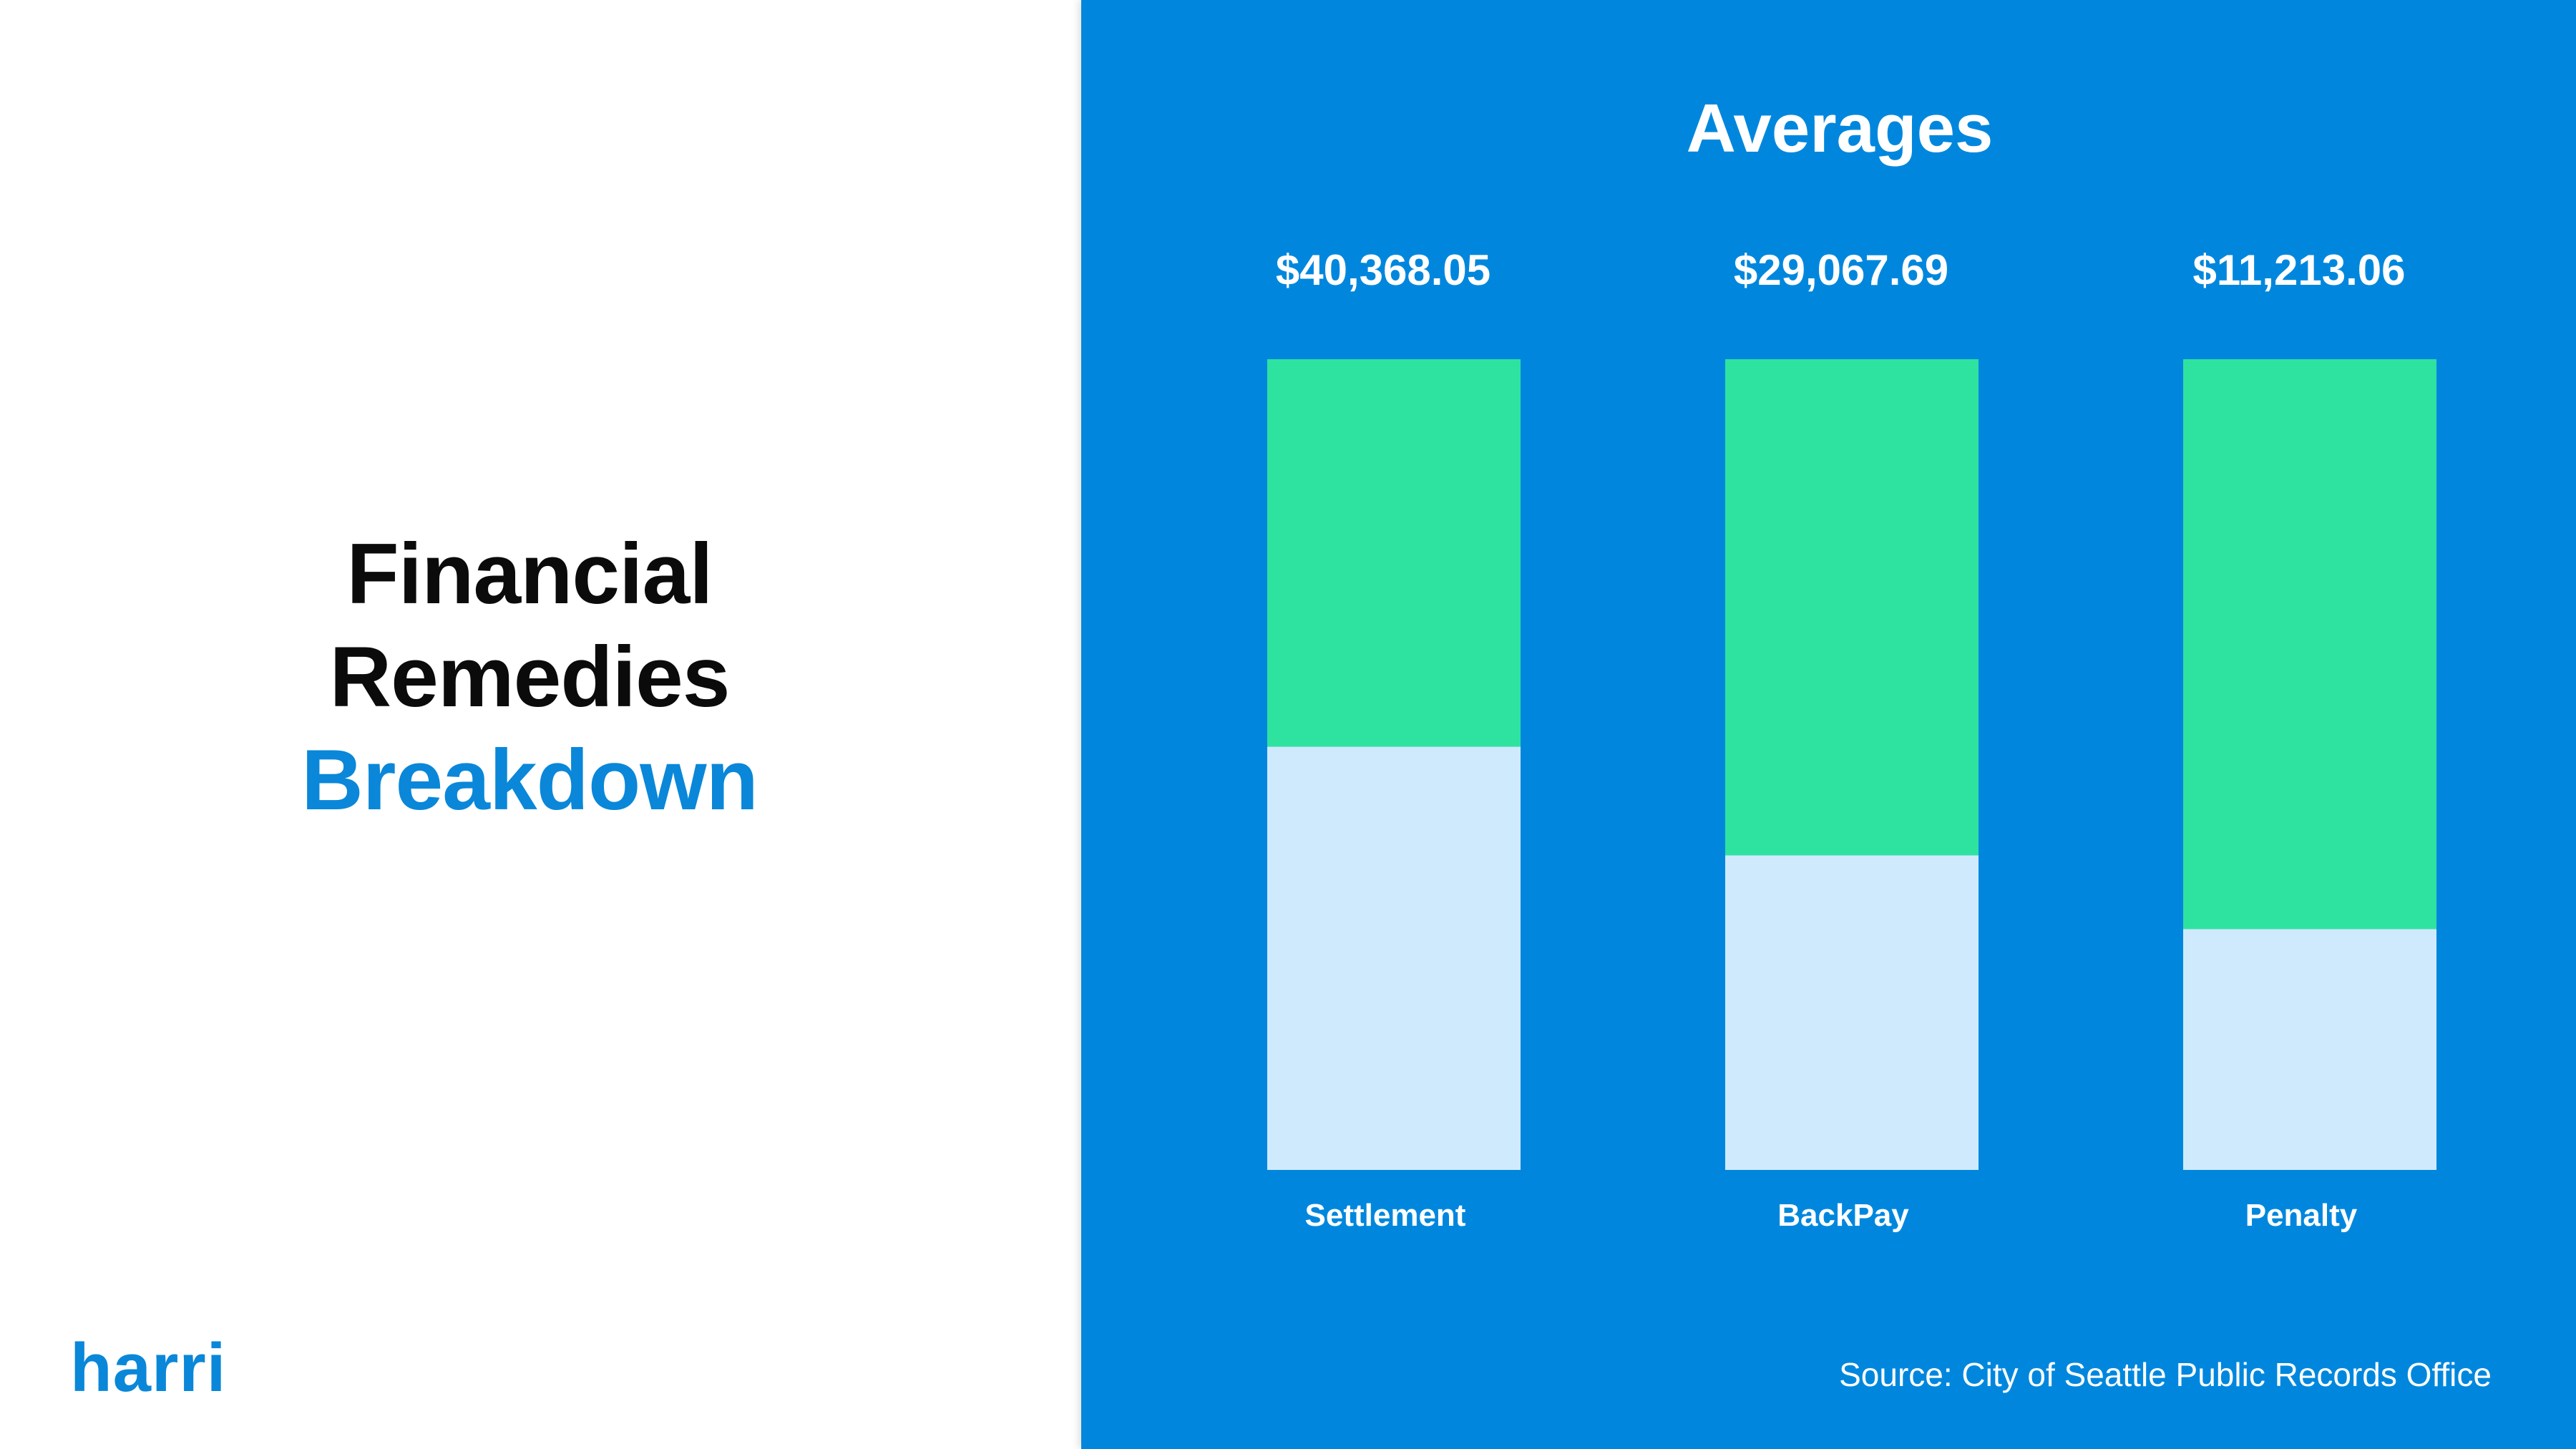 This screenshot has height=1449, width=2576. I want to click on value-label-penalty: $11,213.06, so click(2299, 270).